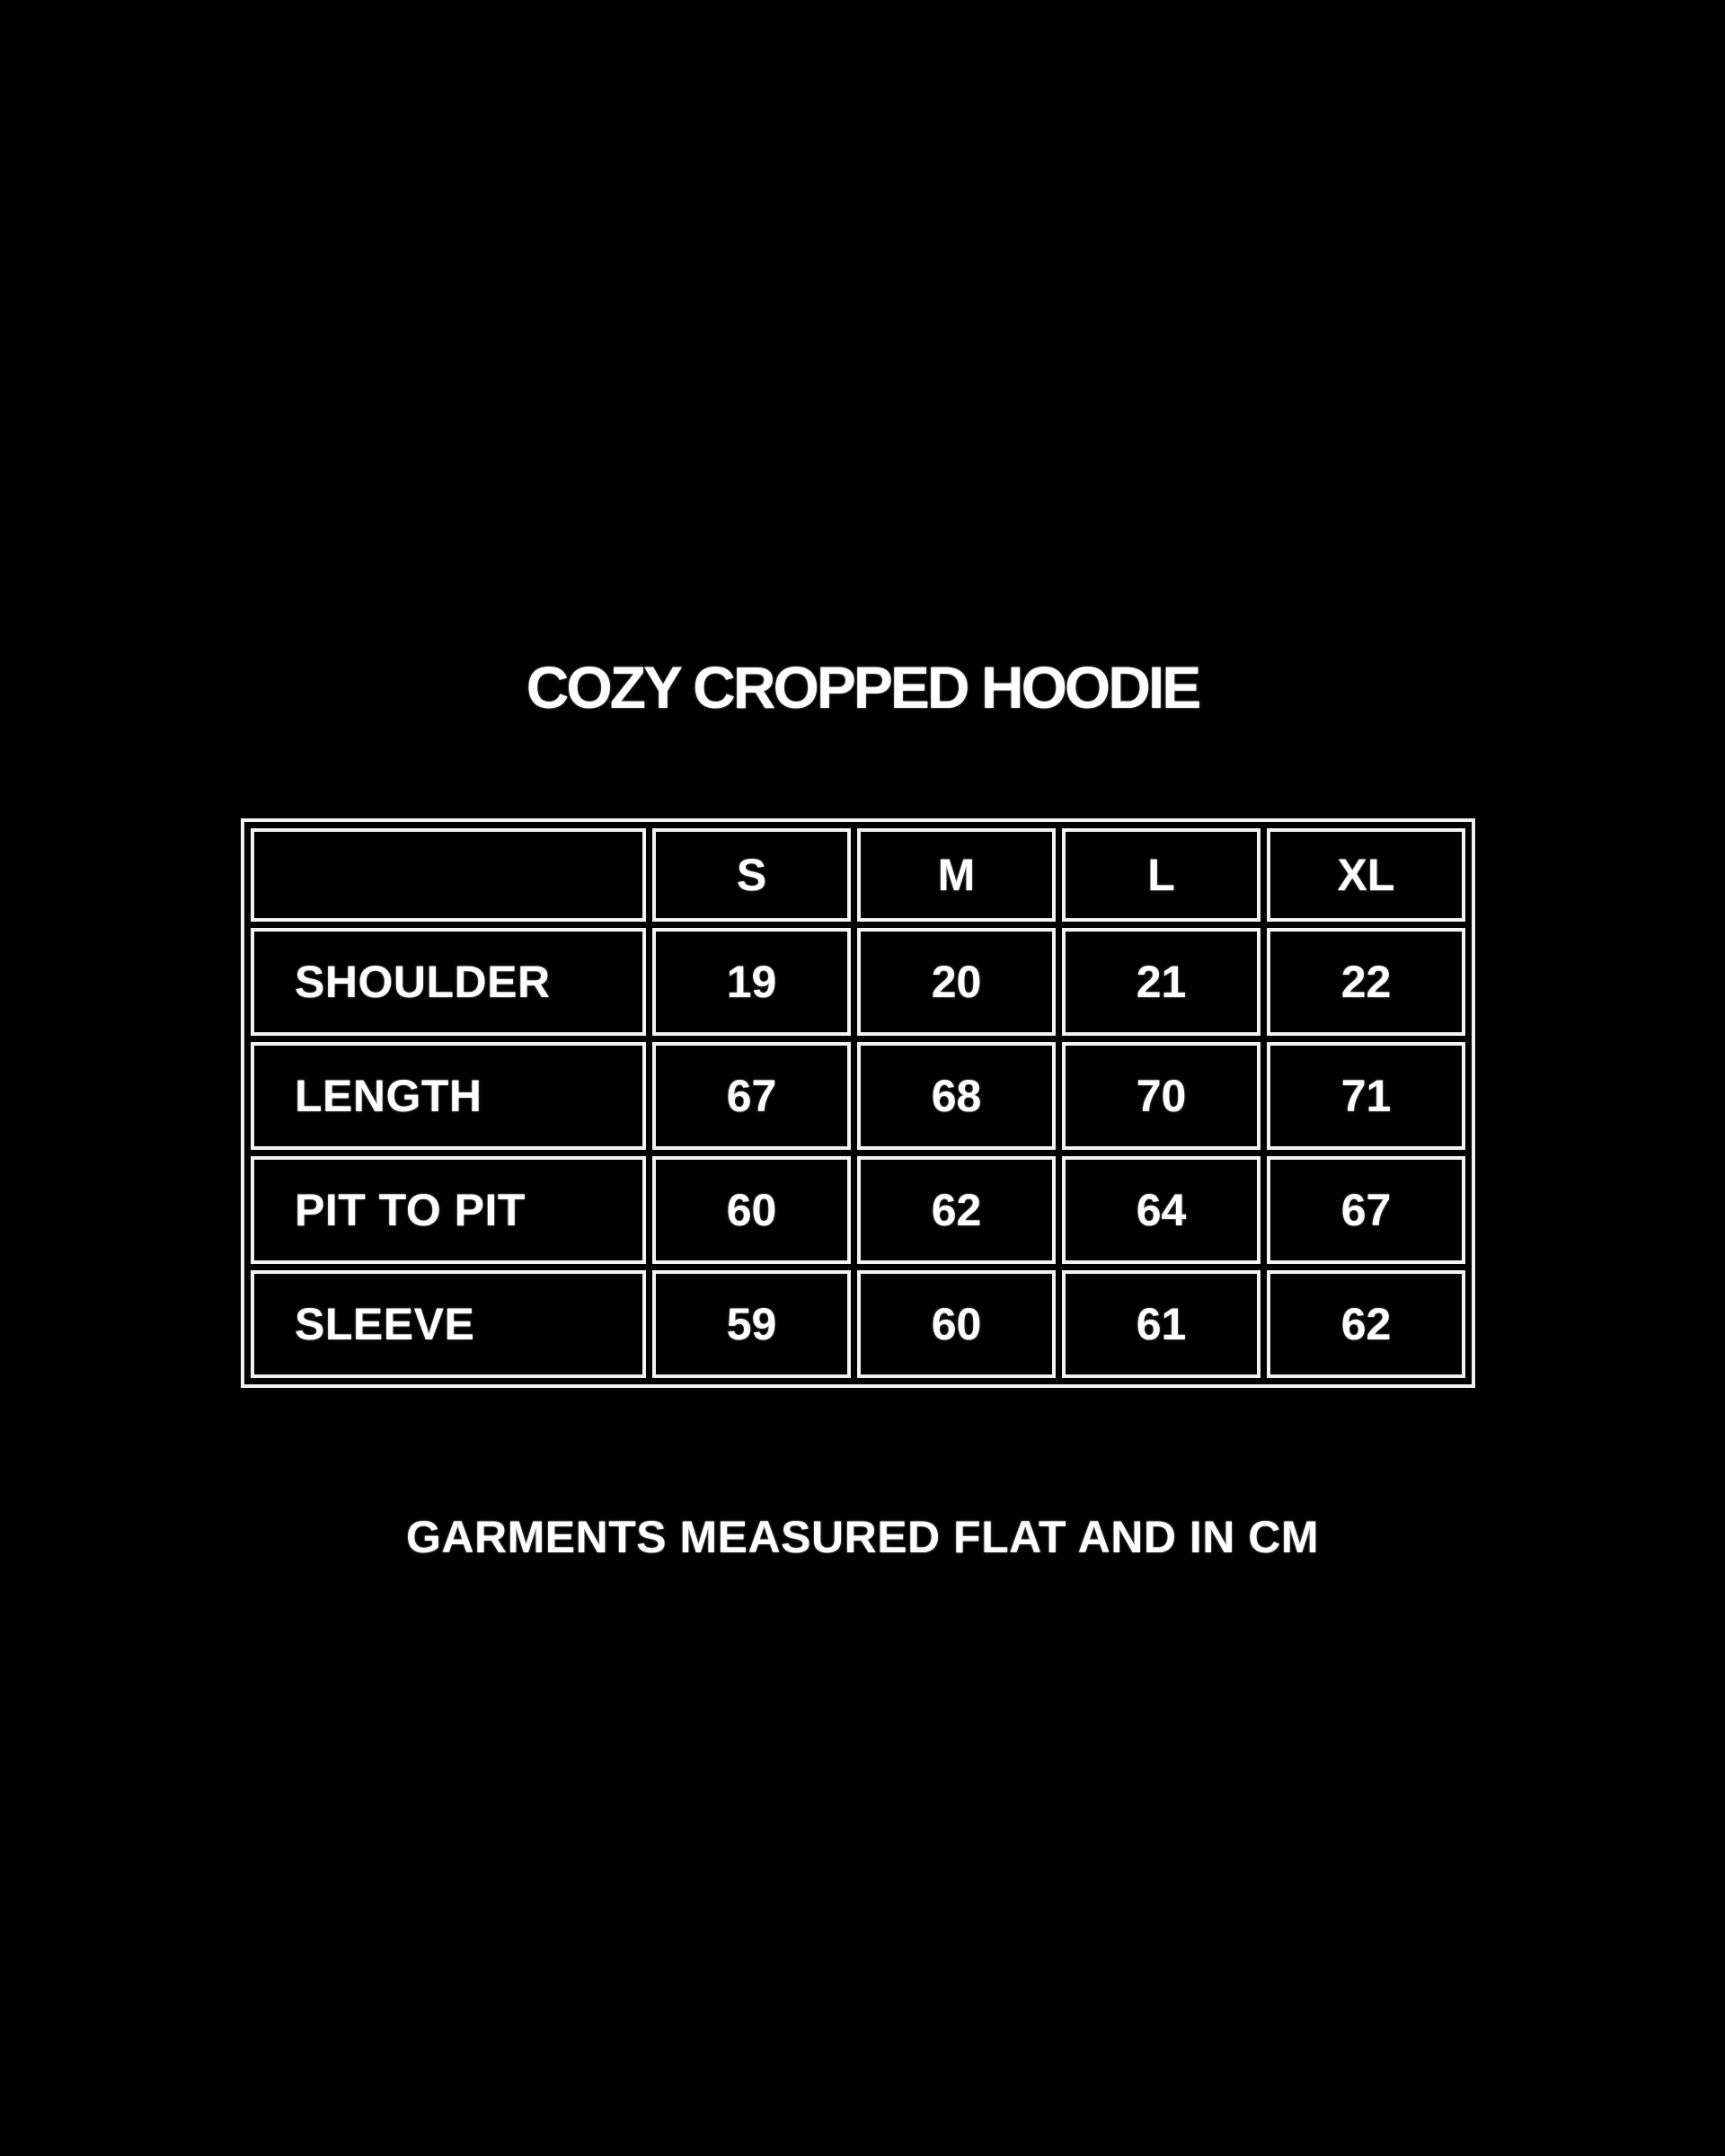 The width and height of the screenshot is (1725, 2156). I want to click on measurement-value-cell: 20, so click(956, 982).